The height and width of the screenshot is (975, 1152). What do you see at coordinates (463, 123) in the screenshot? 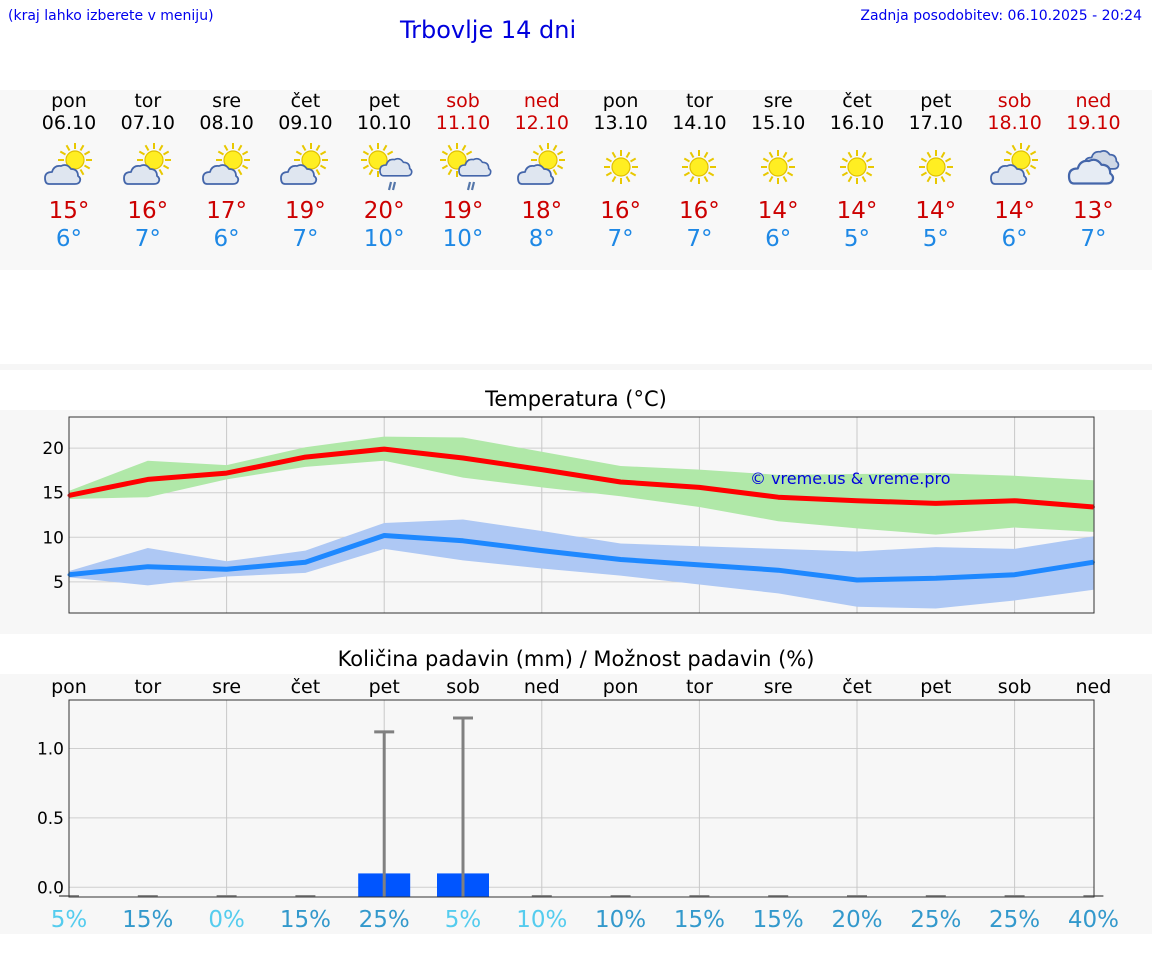
I see `day-date: 11.10` at bounding box center [463, 123].